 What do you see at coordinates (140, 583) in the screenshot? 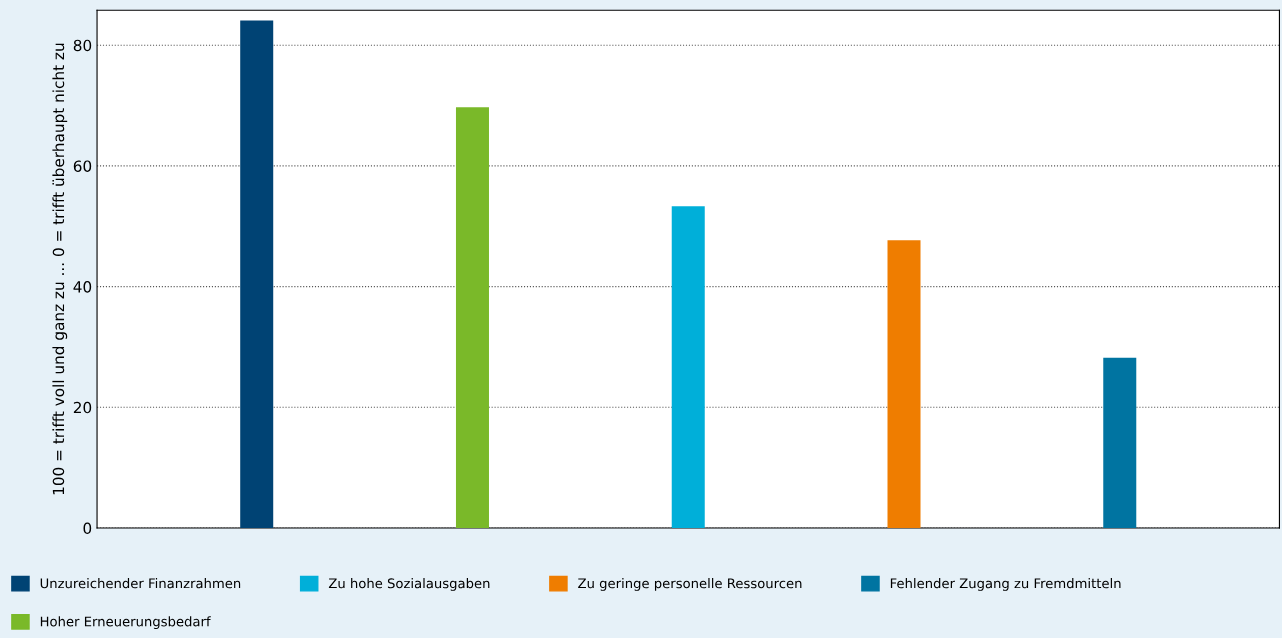
I see `legend-label: Unzureichender Finanzrahmen` at bounding box center [140, 583].